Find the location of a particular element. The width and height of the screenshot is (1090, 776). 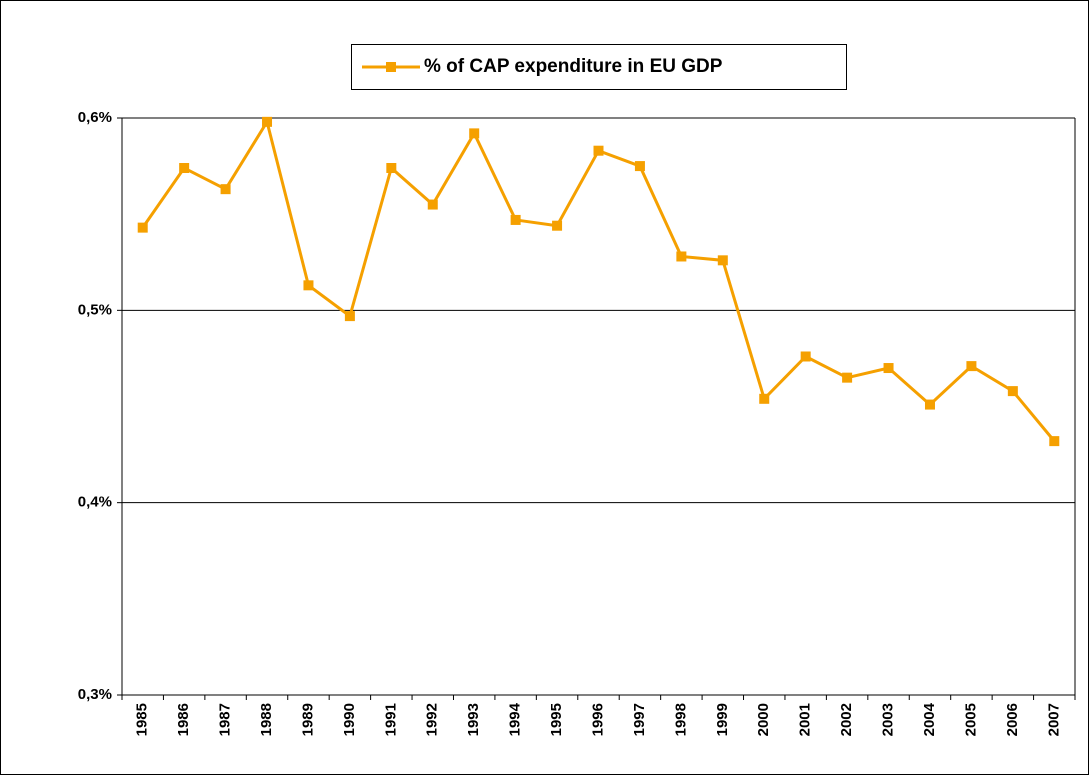

y-tick-label: 0,5% is located at coordinates (95, 309).